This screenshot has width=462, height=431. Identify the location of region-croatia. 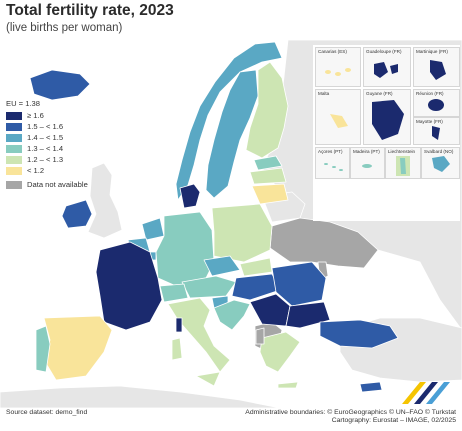
(232, 315).